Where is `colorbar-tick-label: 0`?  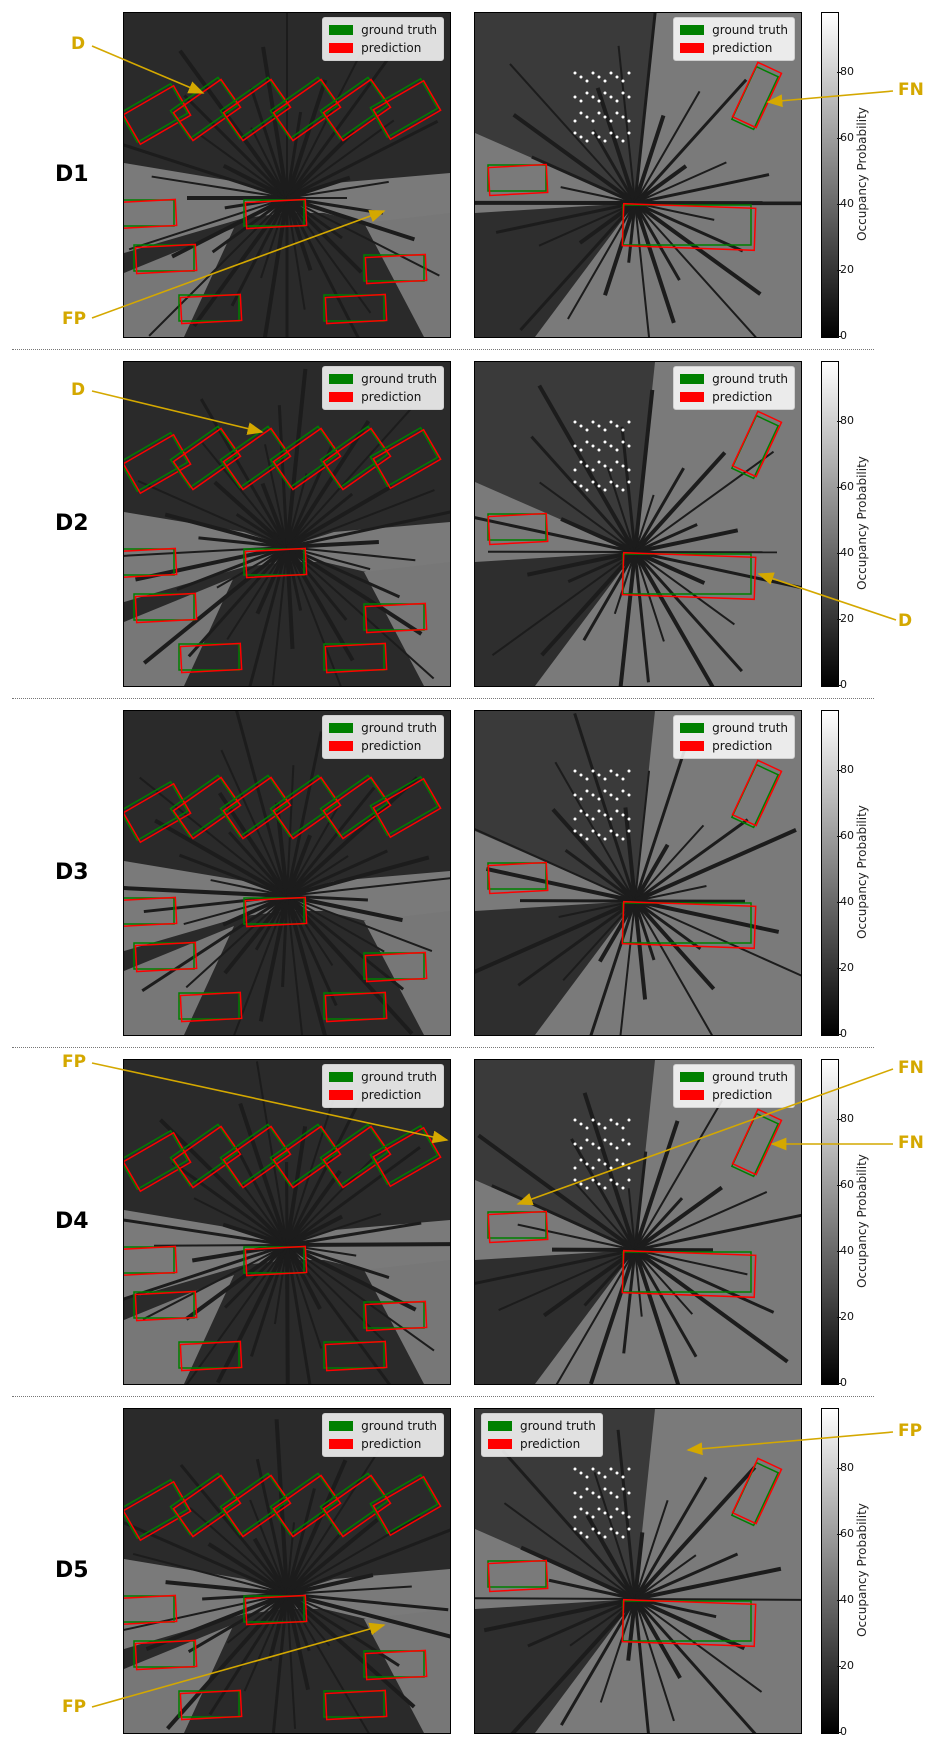
colorbar-tick-label: 0 is located at coordinates (843, 684).